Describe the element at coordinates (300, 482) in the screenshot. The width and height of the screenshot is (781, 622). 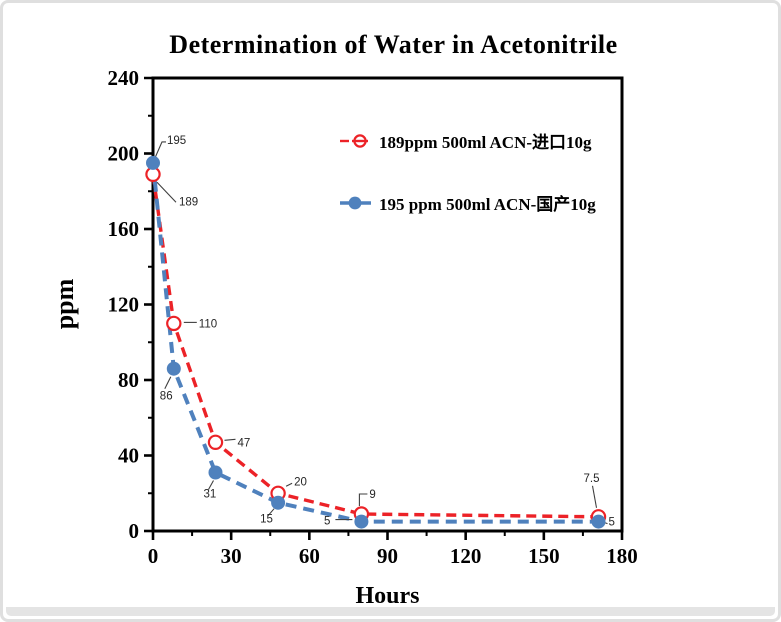
I see `point-value-label: 20` at that location.